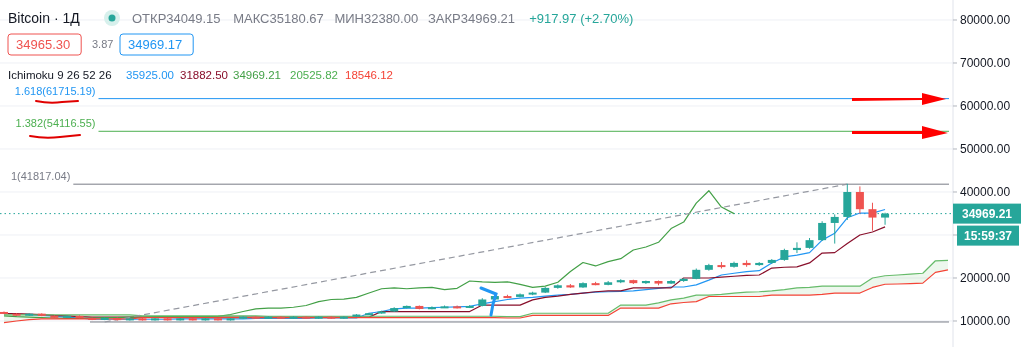 The height and width of the screenshot is (347, 1023). Describe the element at coordinates (155, 44) in the screenshot. I see `annotation: 34969.17` at that location.